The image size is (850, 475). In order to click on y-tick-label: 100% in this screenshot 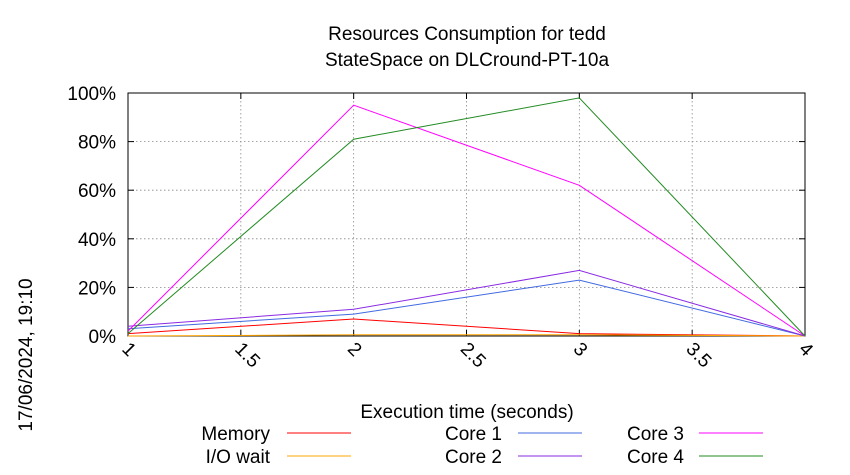, I will do `click(91, 94)`.